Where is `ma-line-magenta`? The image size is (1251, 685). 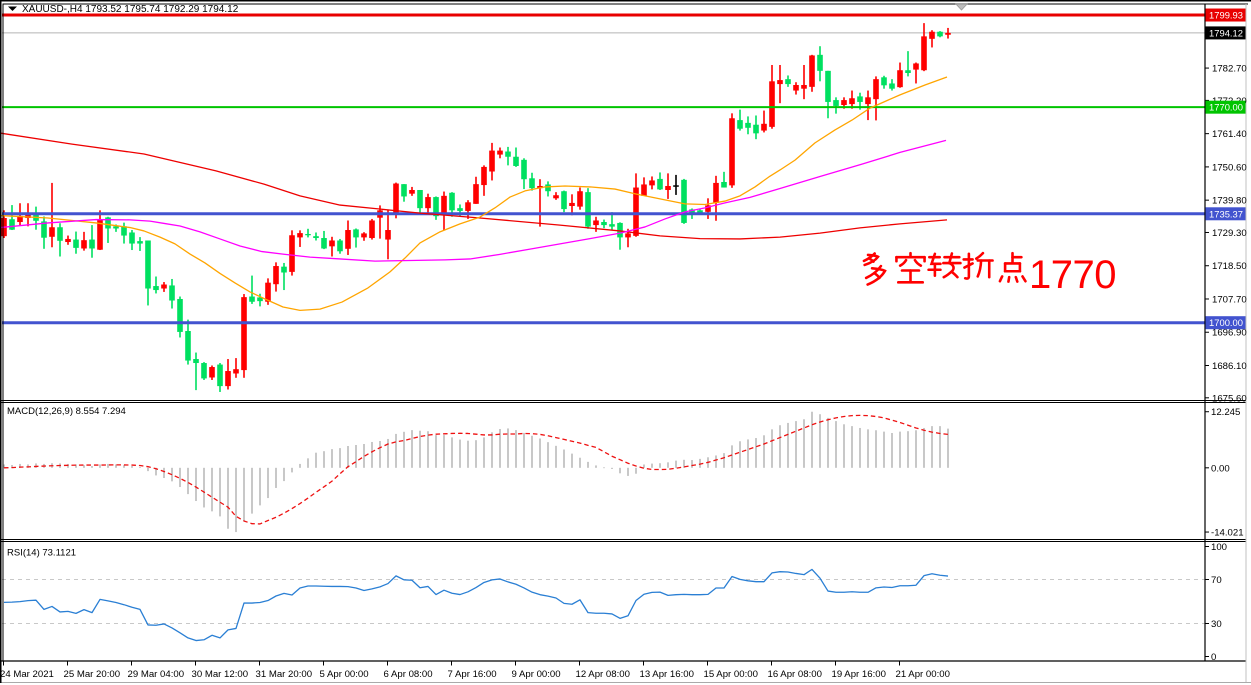 ma-line-magenta is located at coordinates (473, 200).